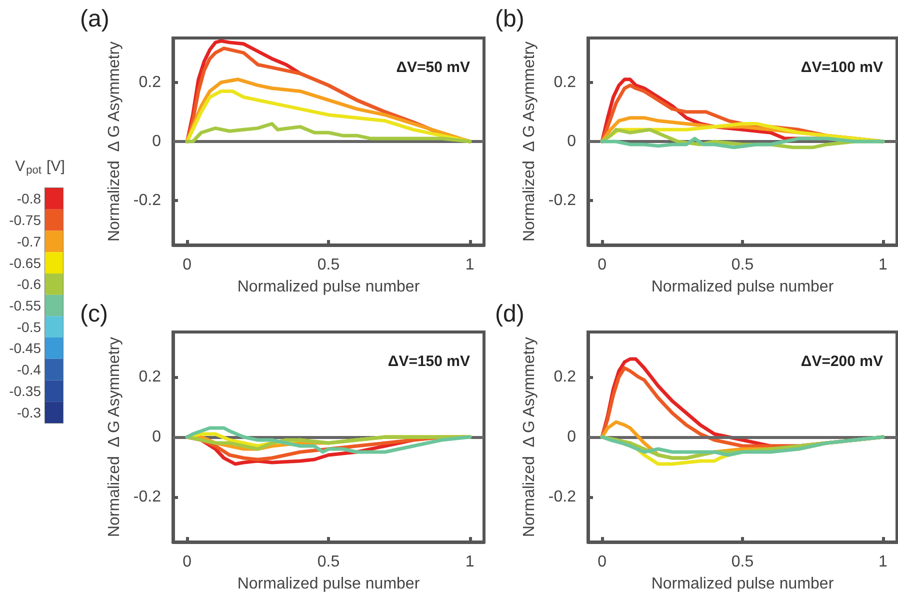 The height and width of the screenshot is (600, 898). Describe the element at coordinates (29, 326) in the screenshot. I see `y-tick-label: -0.5` at that location.